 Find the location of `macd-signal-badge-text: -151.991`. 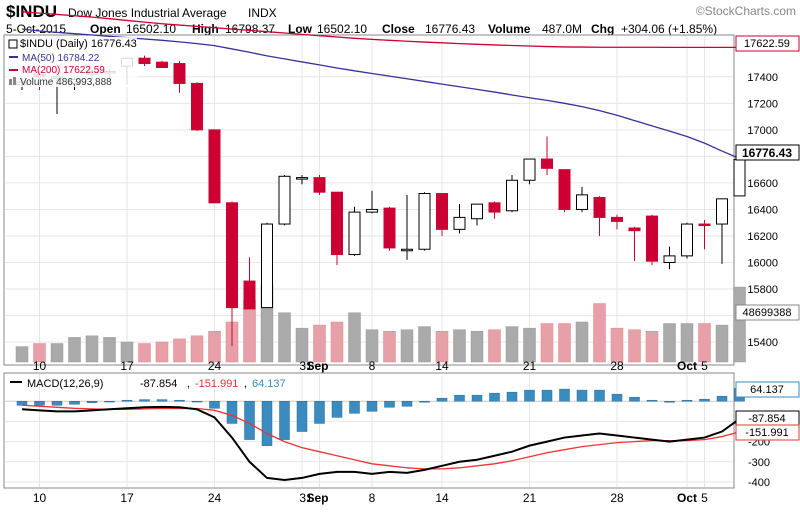

macd-signal-badge-text: -151.991 is located at coordinates (766, 433).